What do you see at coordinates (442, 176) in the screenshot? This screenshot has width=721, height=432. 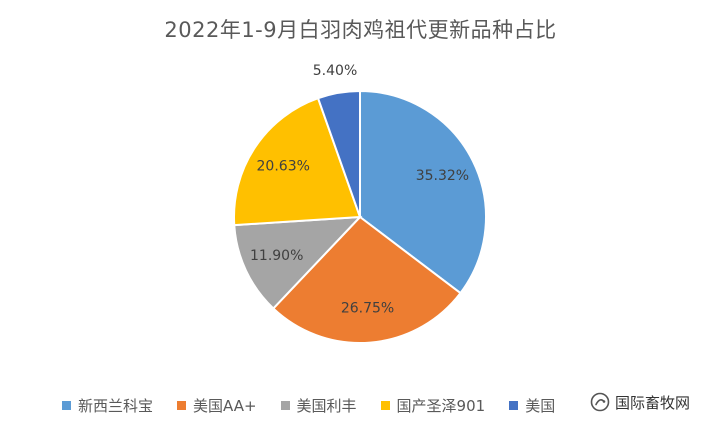 I see `slice-label-1: 35.32%` at bounding box center [442, 176].